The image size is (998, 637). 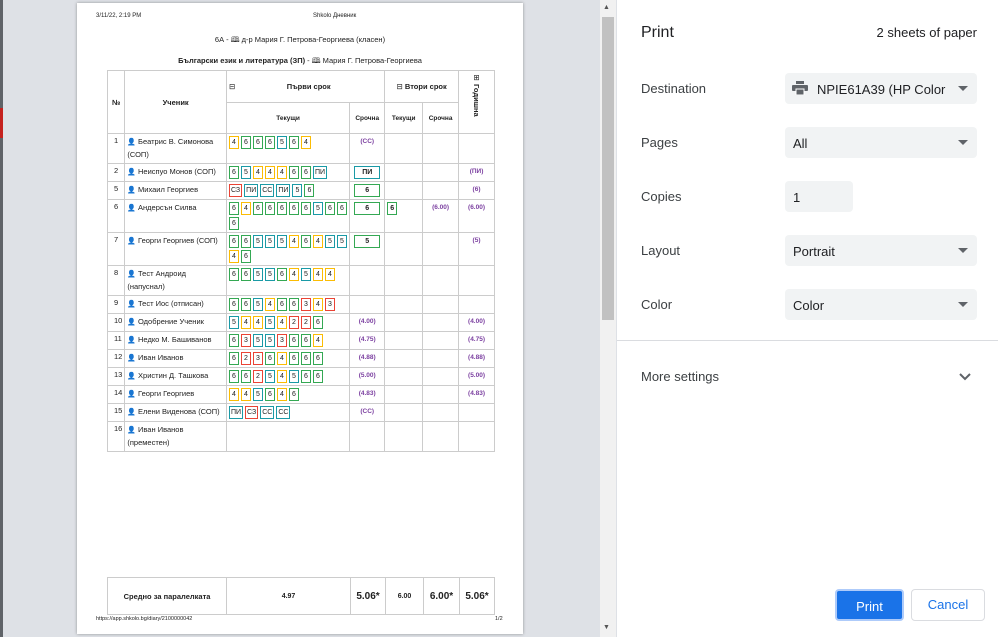 I want to click on scroll-up-icon: ▲, so click(x=606, y=7).